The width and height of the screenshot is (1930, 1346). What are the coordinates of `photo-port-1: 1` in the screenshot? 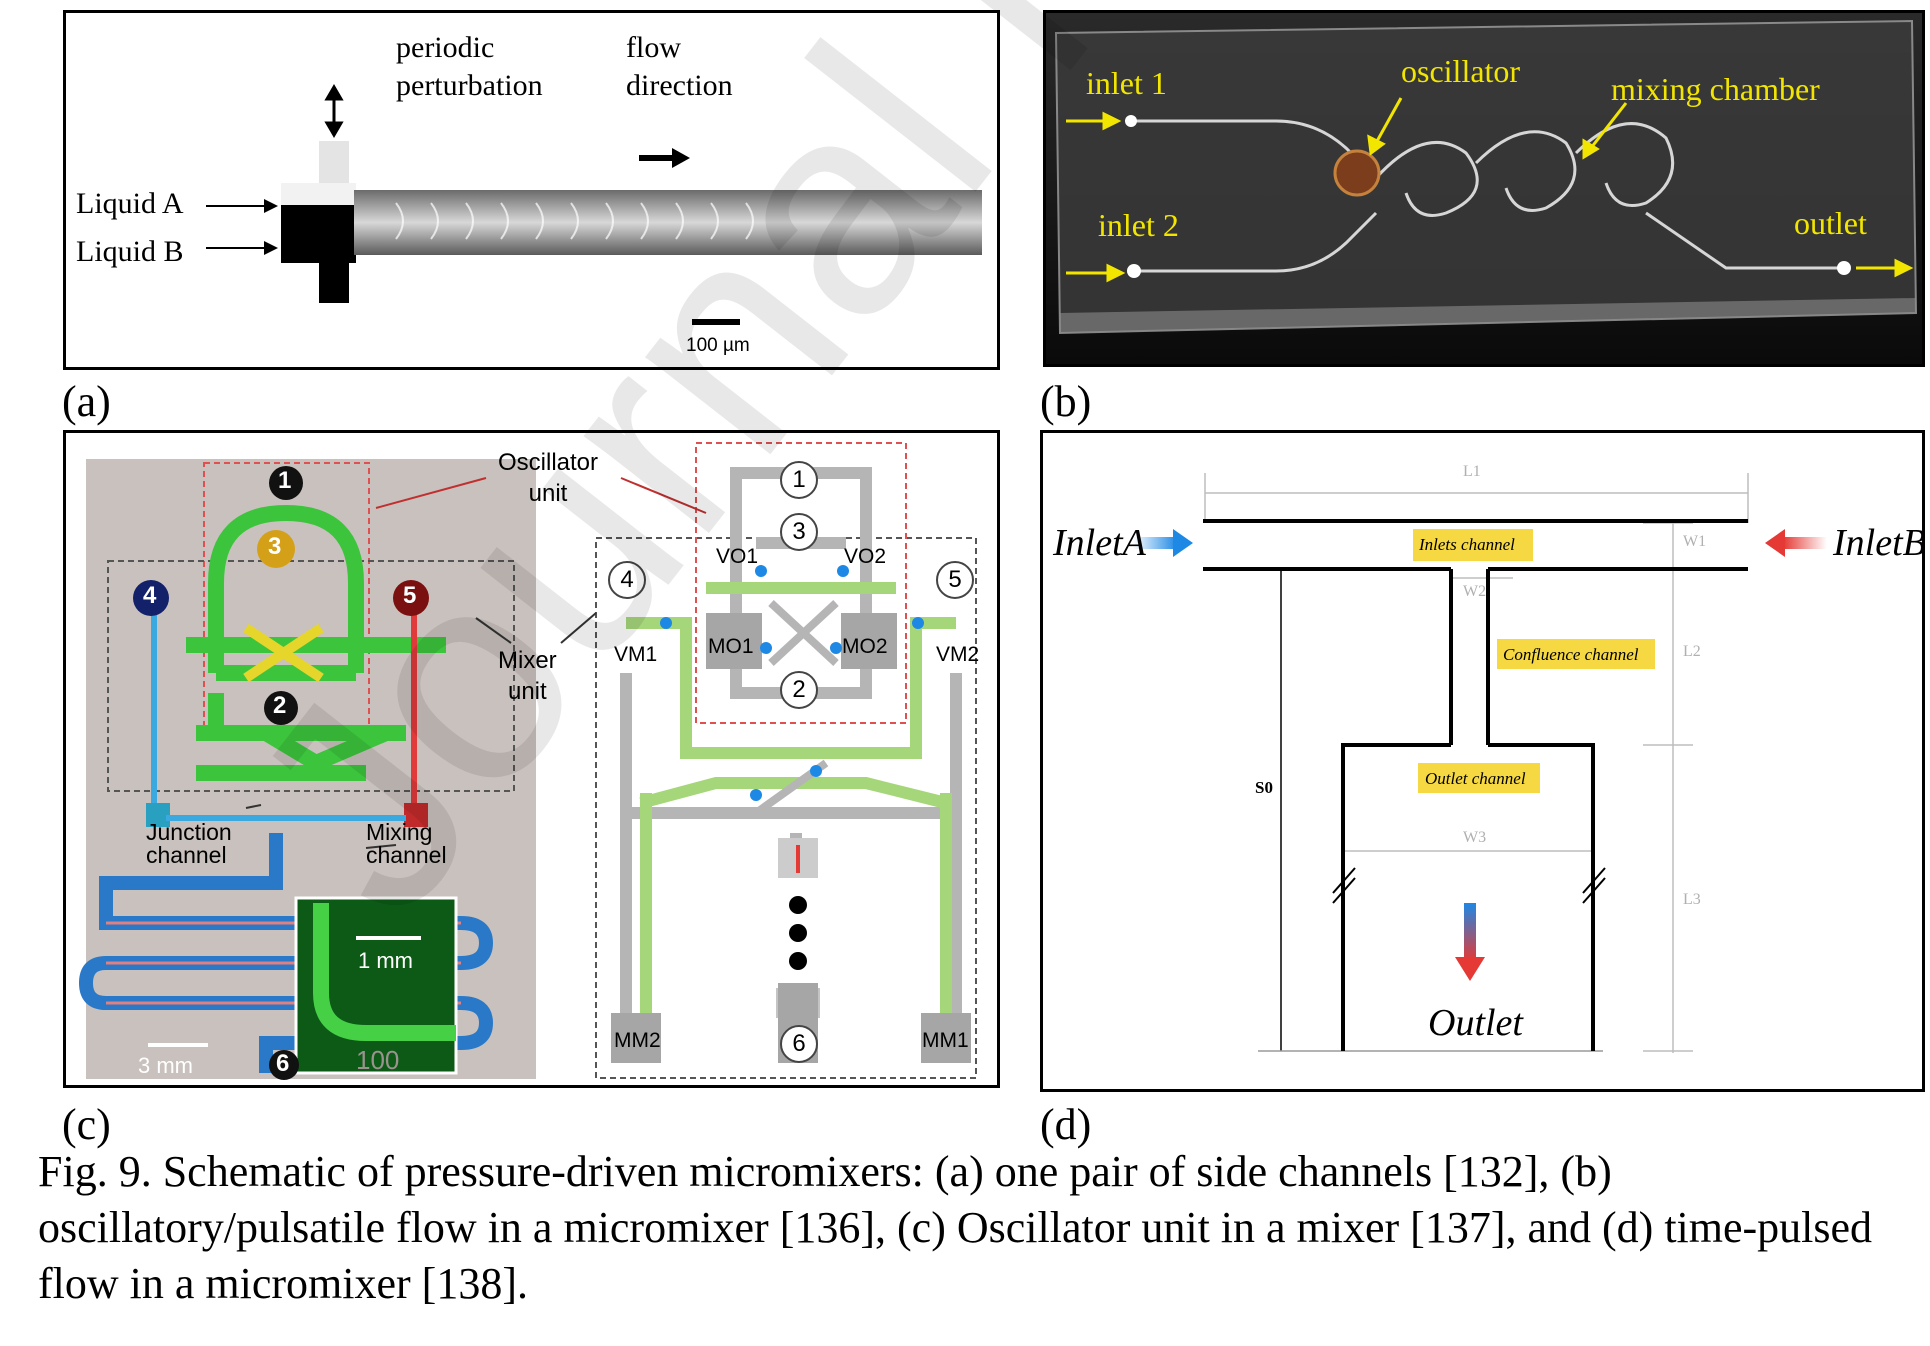 It's located at (285, 480).